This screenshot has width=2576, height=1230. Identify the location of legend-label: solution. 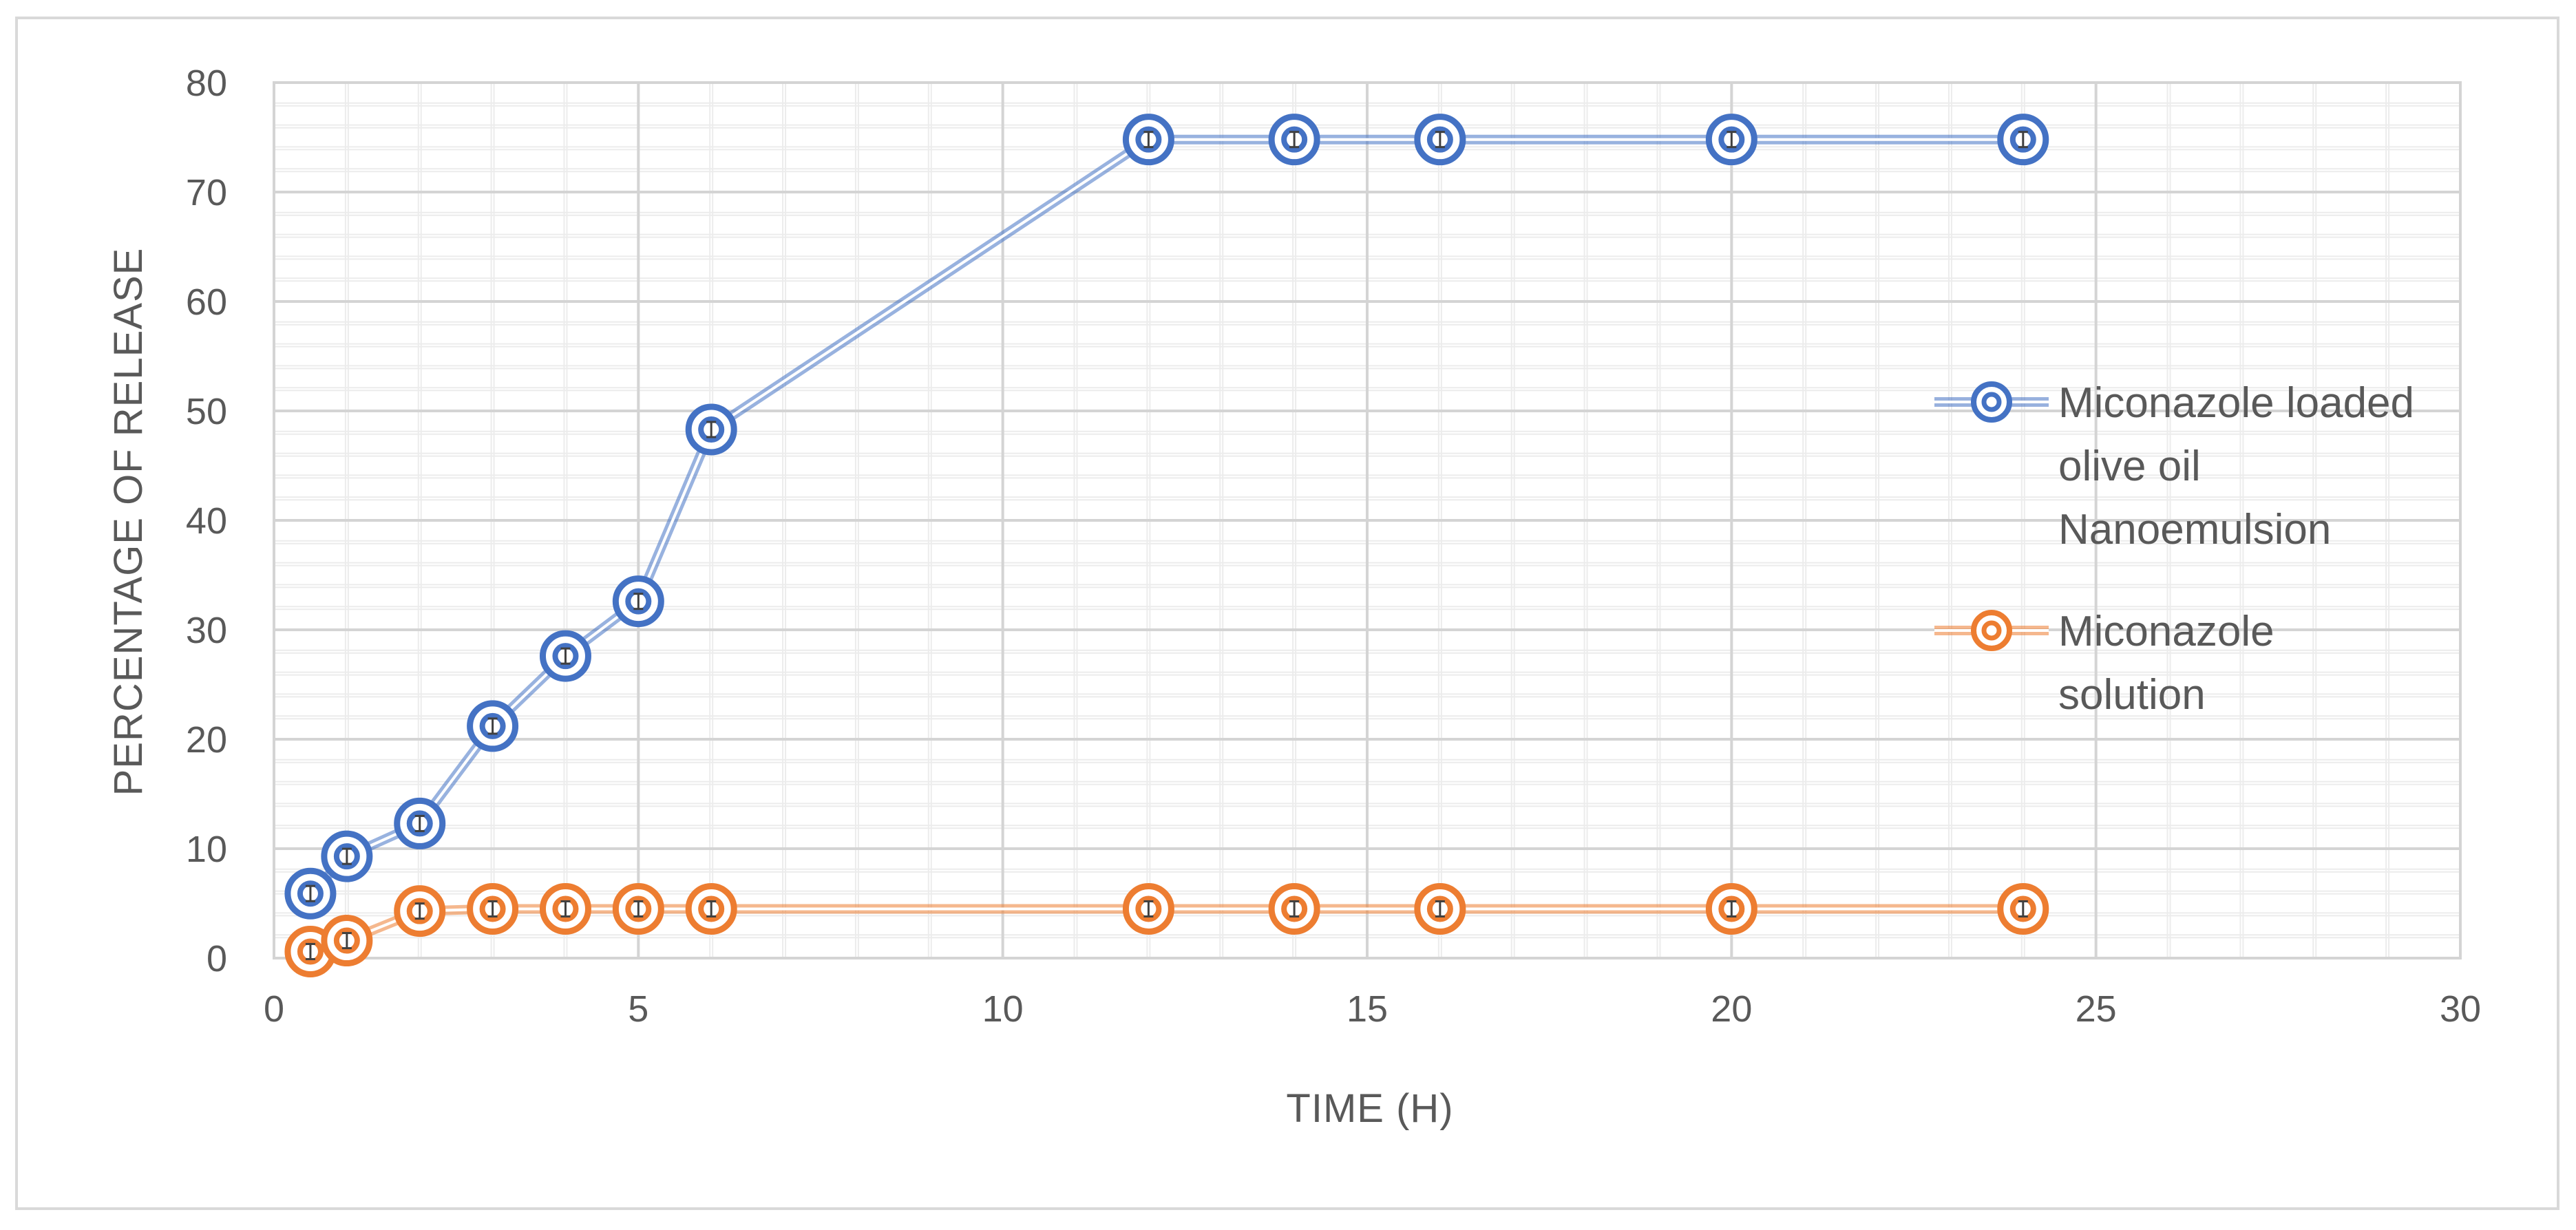
(2132, 695).